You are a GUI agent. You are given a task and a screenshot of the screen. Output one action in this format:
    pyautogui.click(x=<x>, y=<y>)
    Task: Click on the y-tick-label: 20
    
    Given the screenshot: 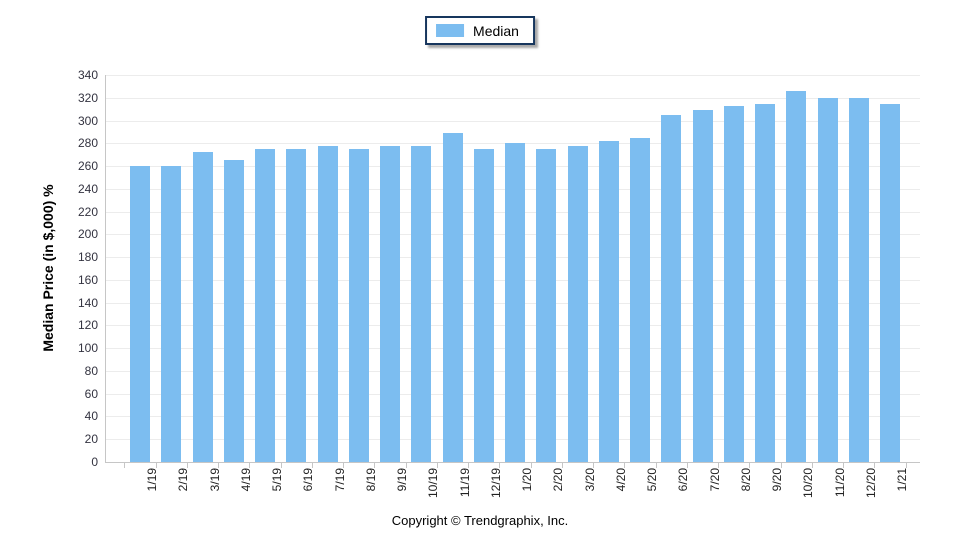 What is the action you would take?
    pyautogui.click(x=91, y=439)
    